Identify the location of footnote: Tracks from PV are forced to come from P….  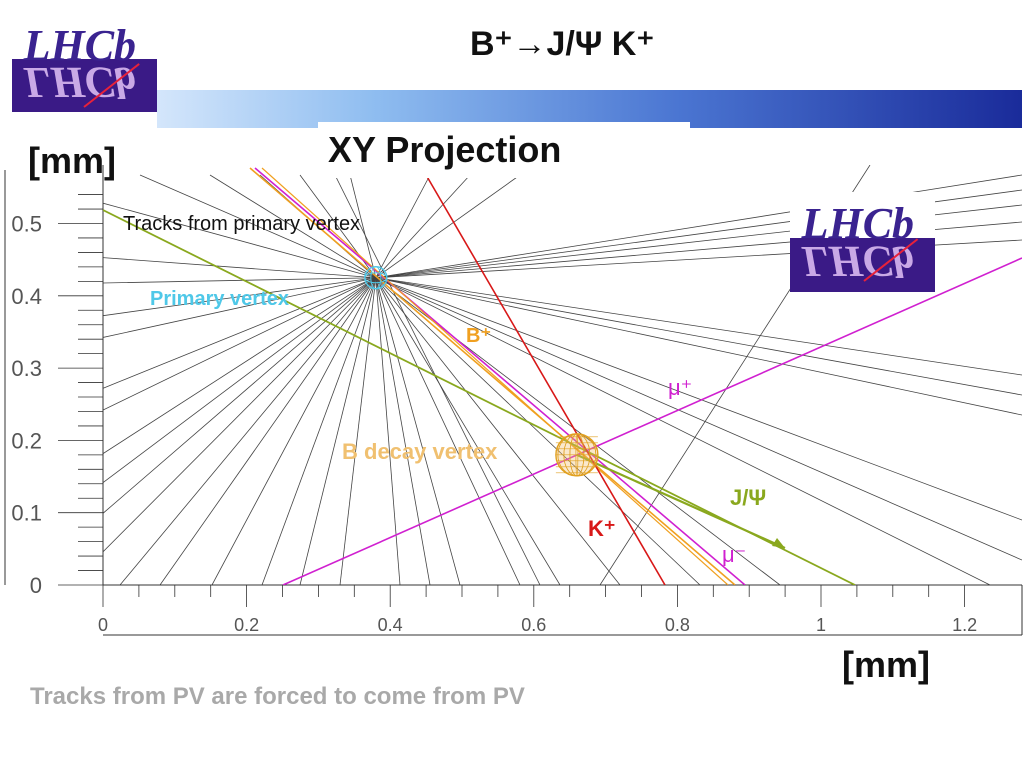
(277, 696).